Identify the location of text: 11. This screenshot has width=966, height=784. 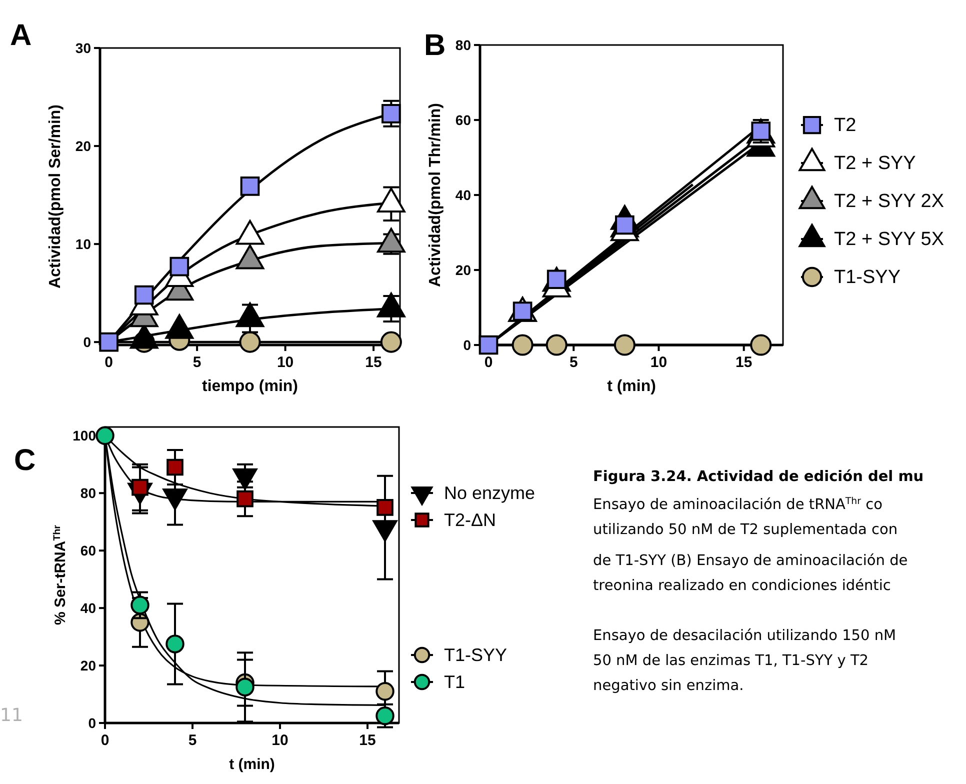
(11, 715).